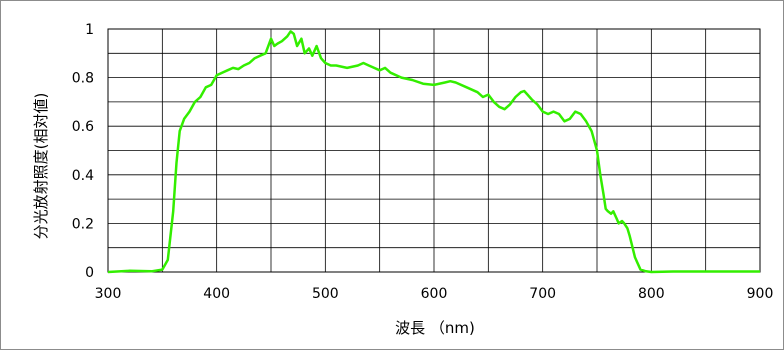 This screenshot has width=784, height=350. Describe the element at coordinates (83, 224) in the screenshot. I see `y-tick-label: 0.2` at that location.